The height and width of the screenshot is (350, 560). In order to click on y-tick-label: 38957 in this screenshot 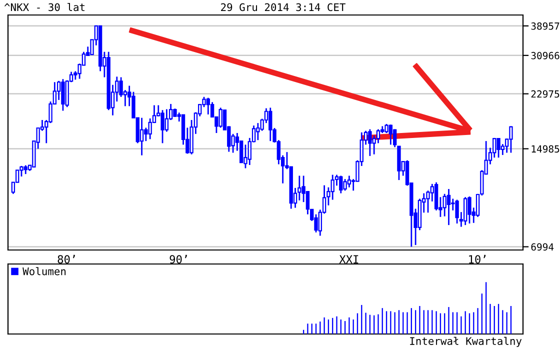, I will do `click(545, 26)`.